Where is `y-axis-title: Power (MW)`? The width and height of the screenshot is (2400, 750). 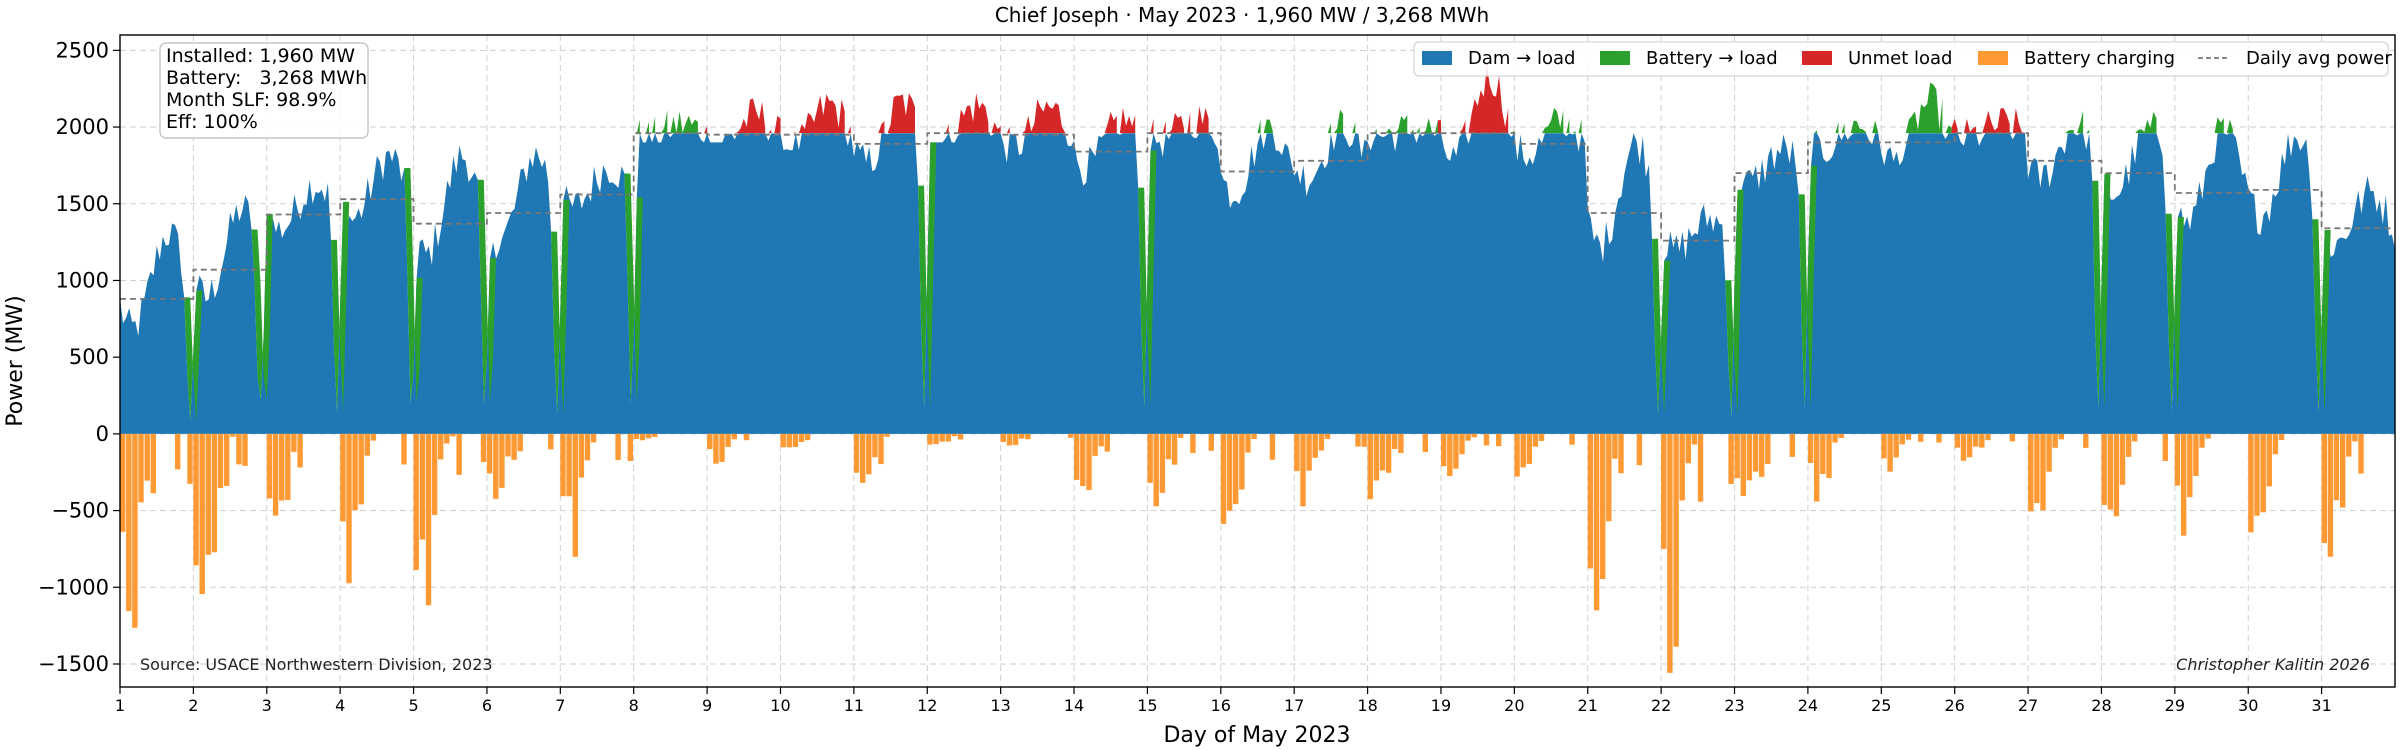 y-axis-title: Power (MW) is located at coordinates (15, 360).